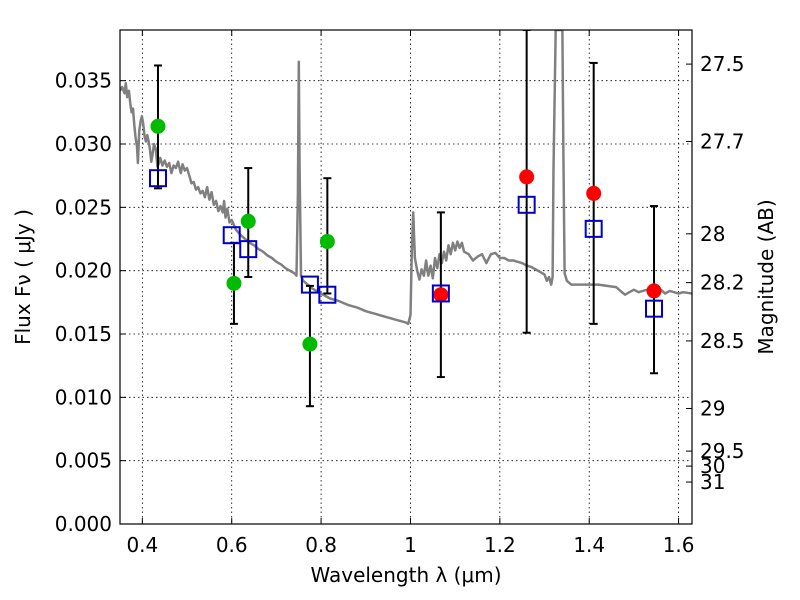 This screenshot has width=800, height=600. What do you see at coordinates (83, 144) in the screenshot?
I see `y-tick-label: 0.030` at bounding box center [83, 144].